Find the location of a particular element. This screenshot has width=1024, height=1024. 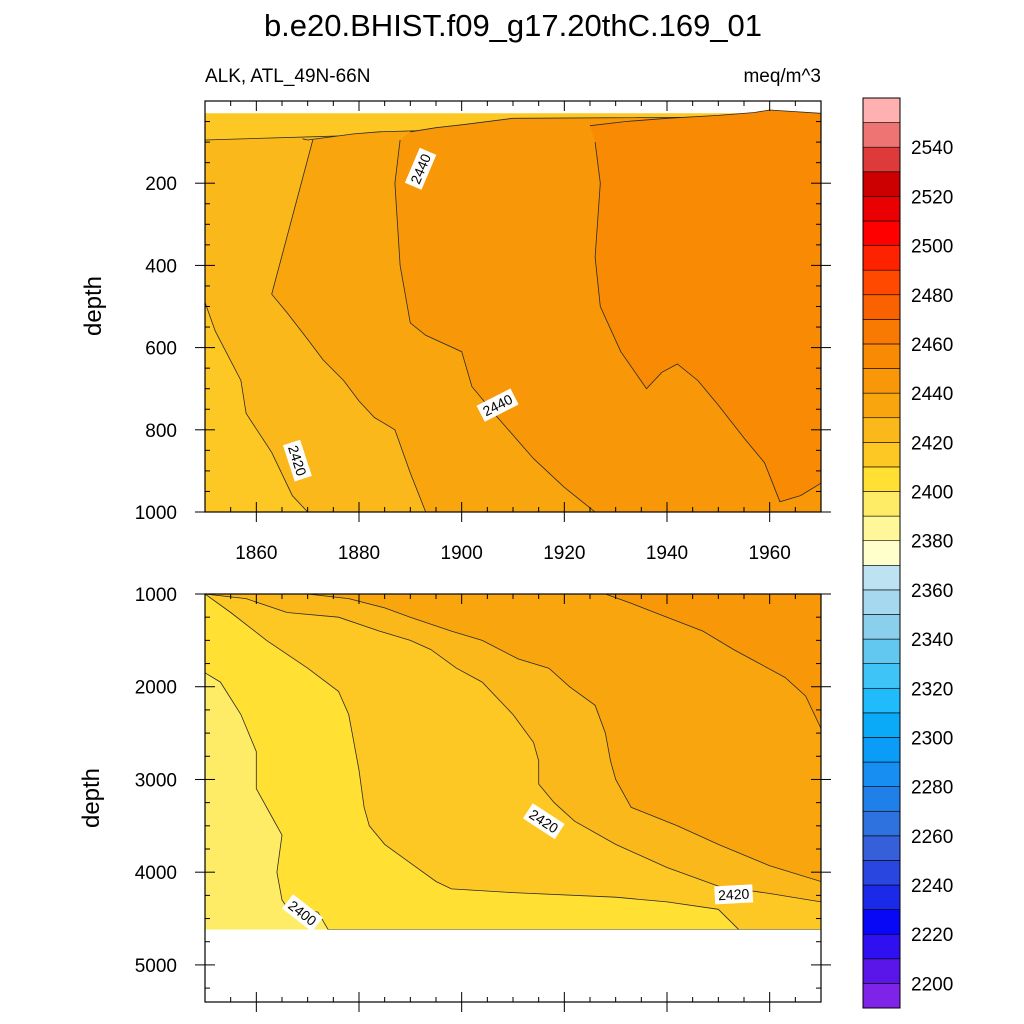

colorbar-label: 2220 is located at coordinates (932, 935).